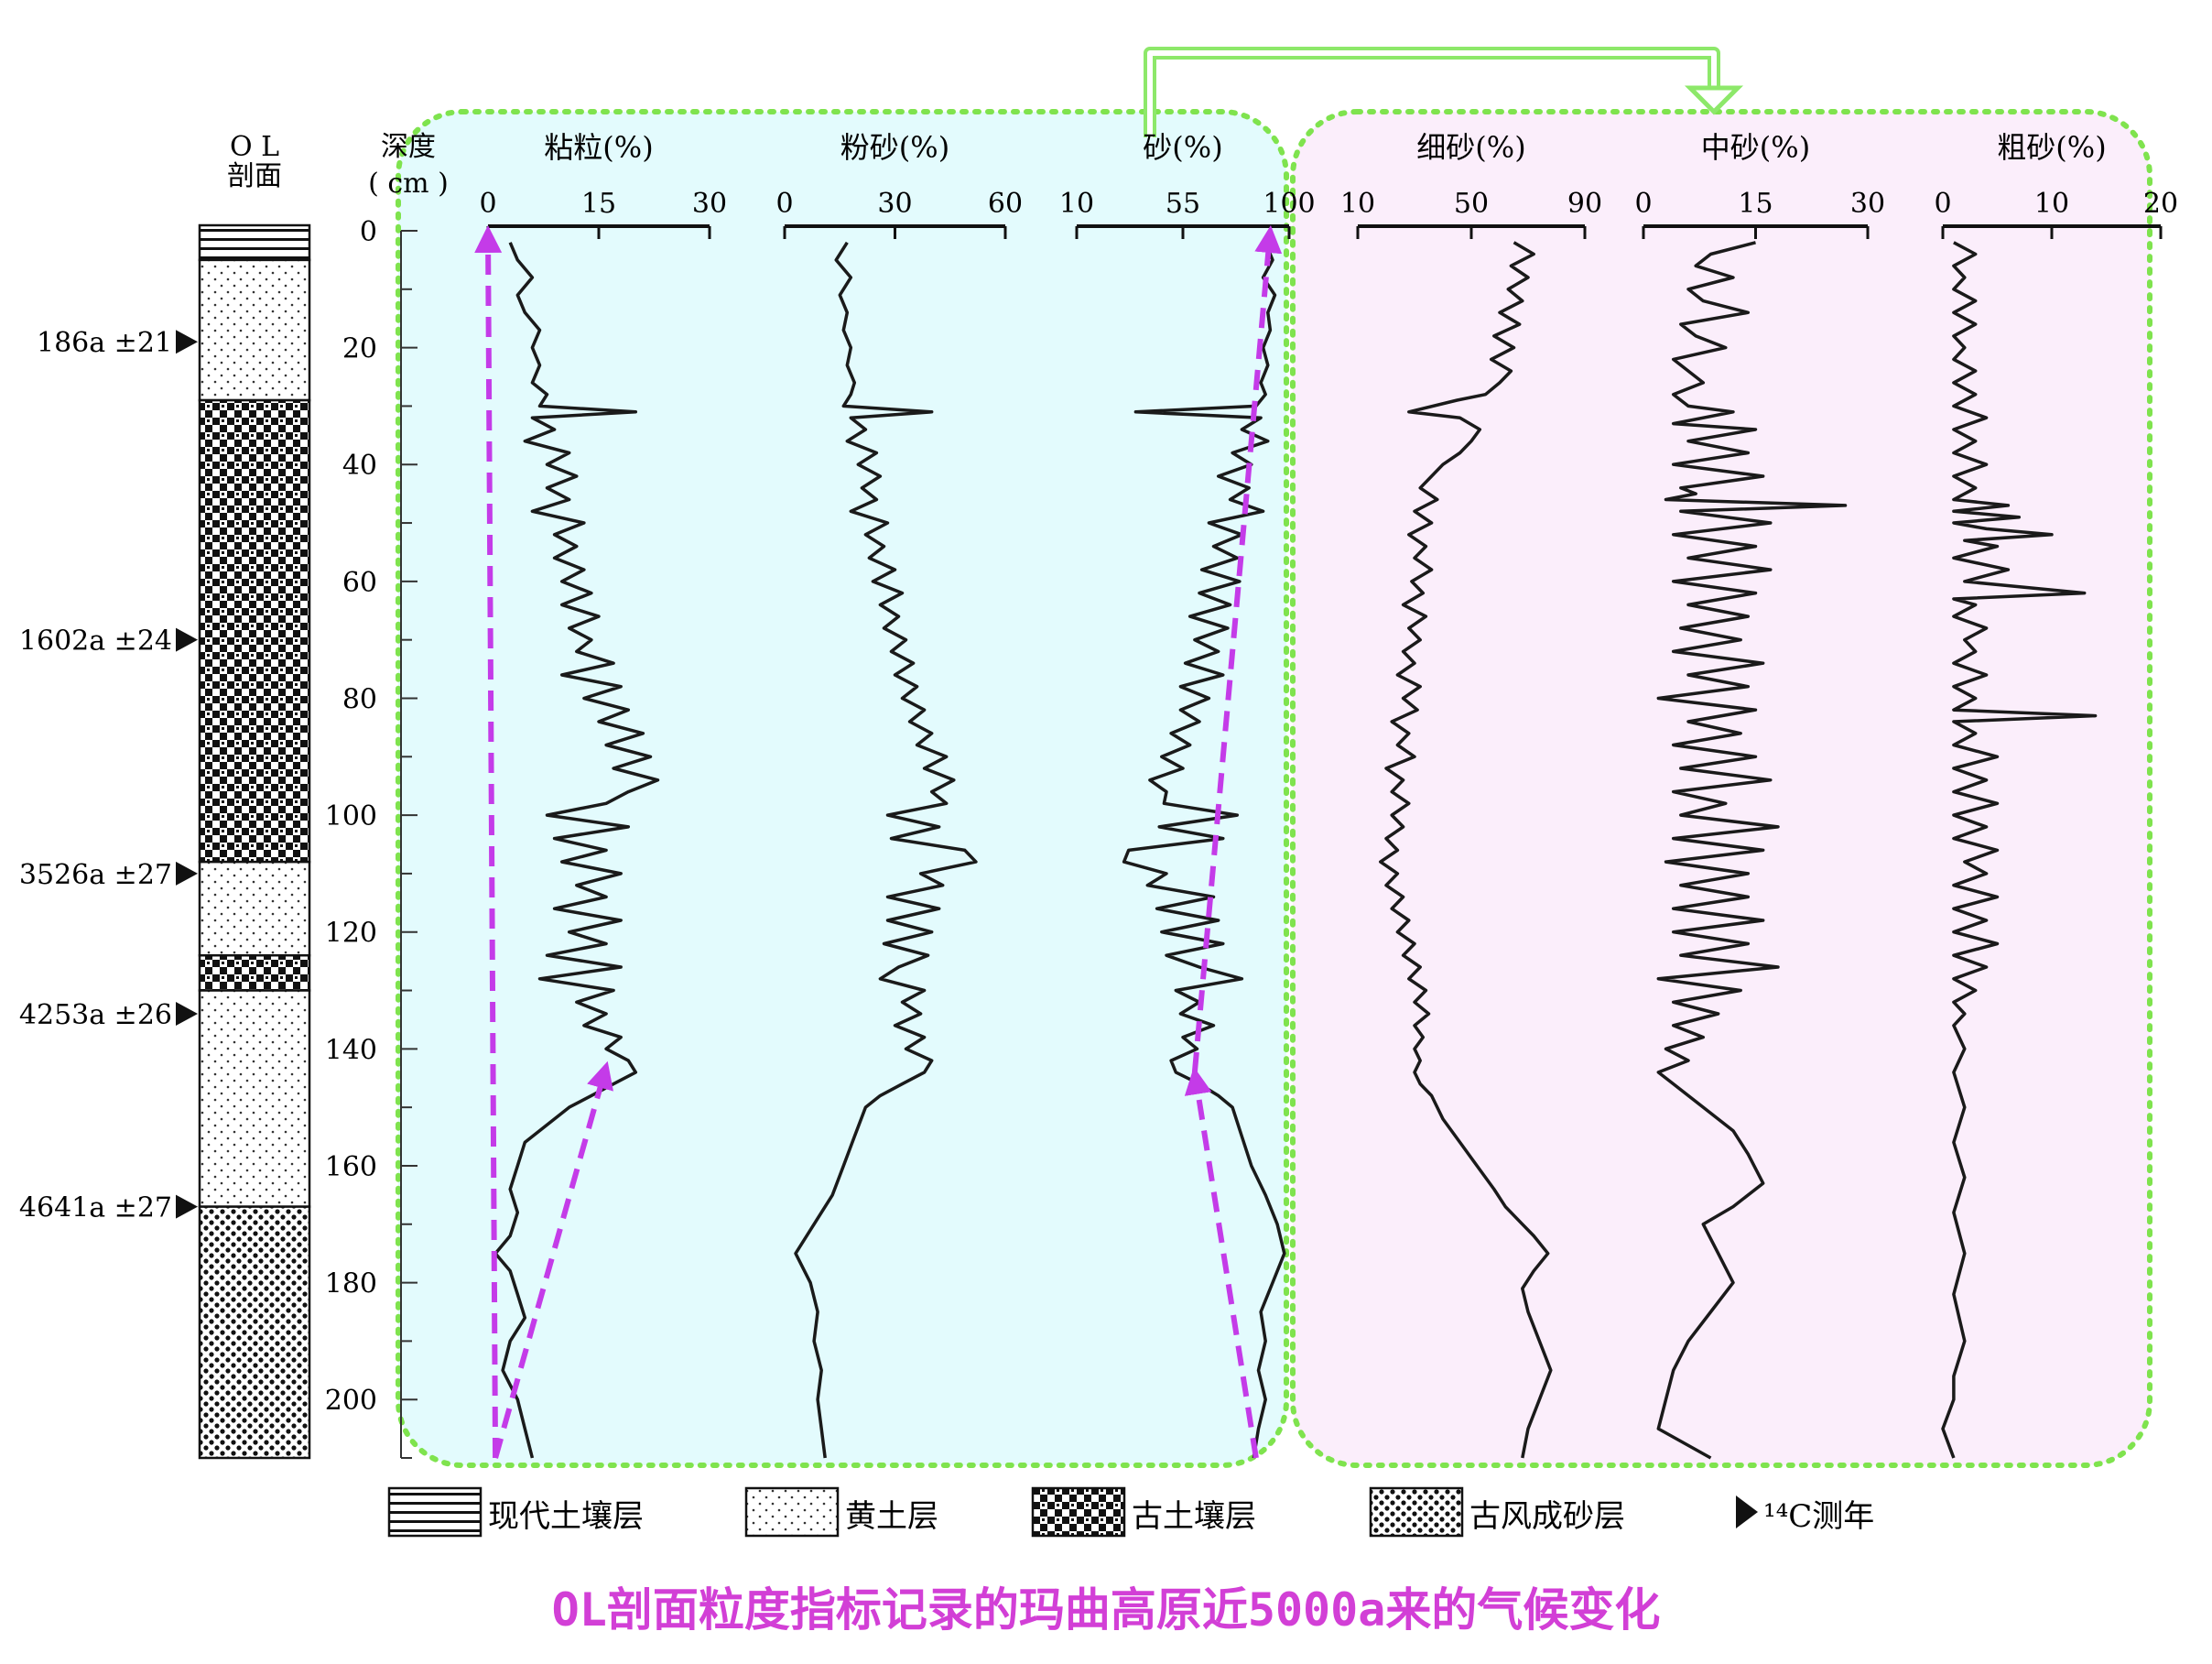 The width and height of the screenshot is (2212, 1664). I want to click on panel-tick-label: 60, so click(1005, 204).